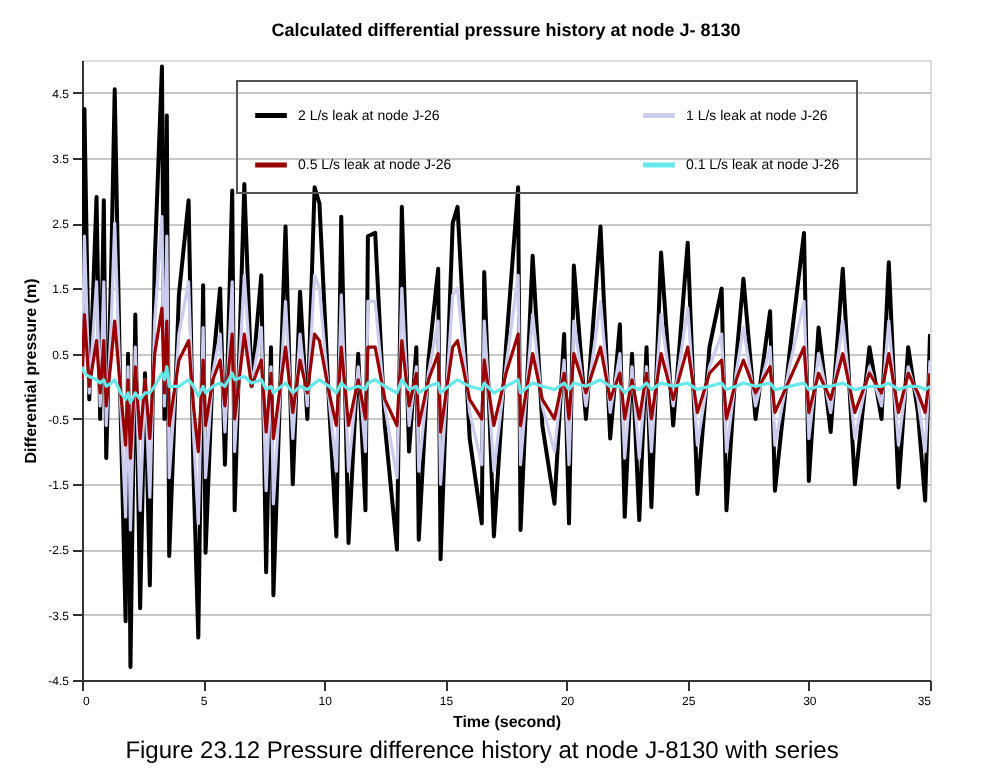 Image resolution: width=984 pixels, height=768 pixels. What do you see at coordinates (507, 722) in the screenshot?
I see `x-axis-title: Time (second)` at bounding box center [507, 722].